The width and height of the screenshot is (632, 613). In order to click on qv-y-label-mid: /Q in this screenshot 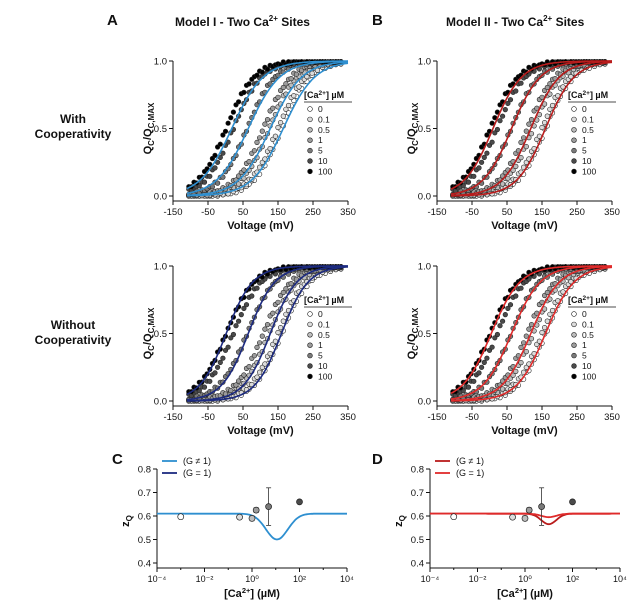, I will do `click(148, 339)`.